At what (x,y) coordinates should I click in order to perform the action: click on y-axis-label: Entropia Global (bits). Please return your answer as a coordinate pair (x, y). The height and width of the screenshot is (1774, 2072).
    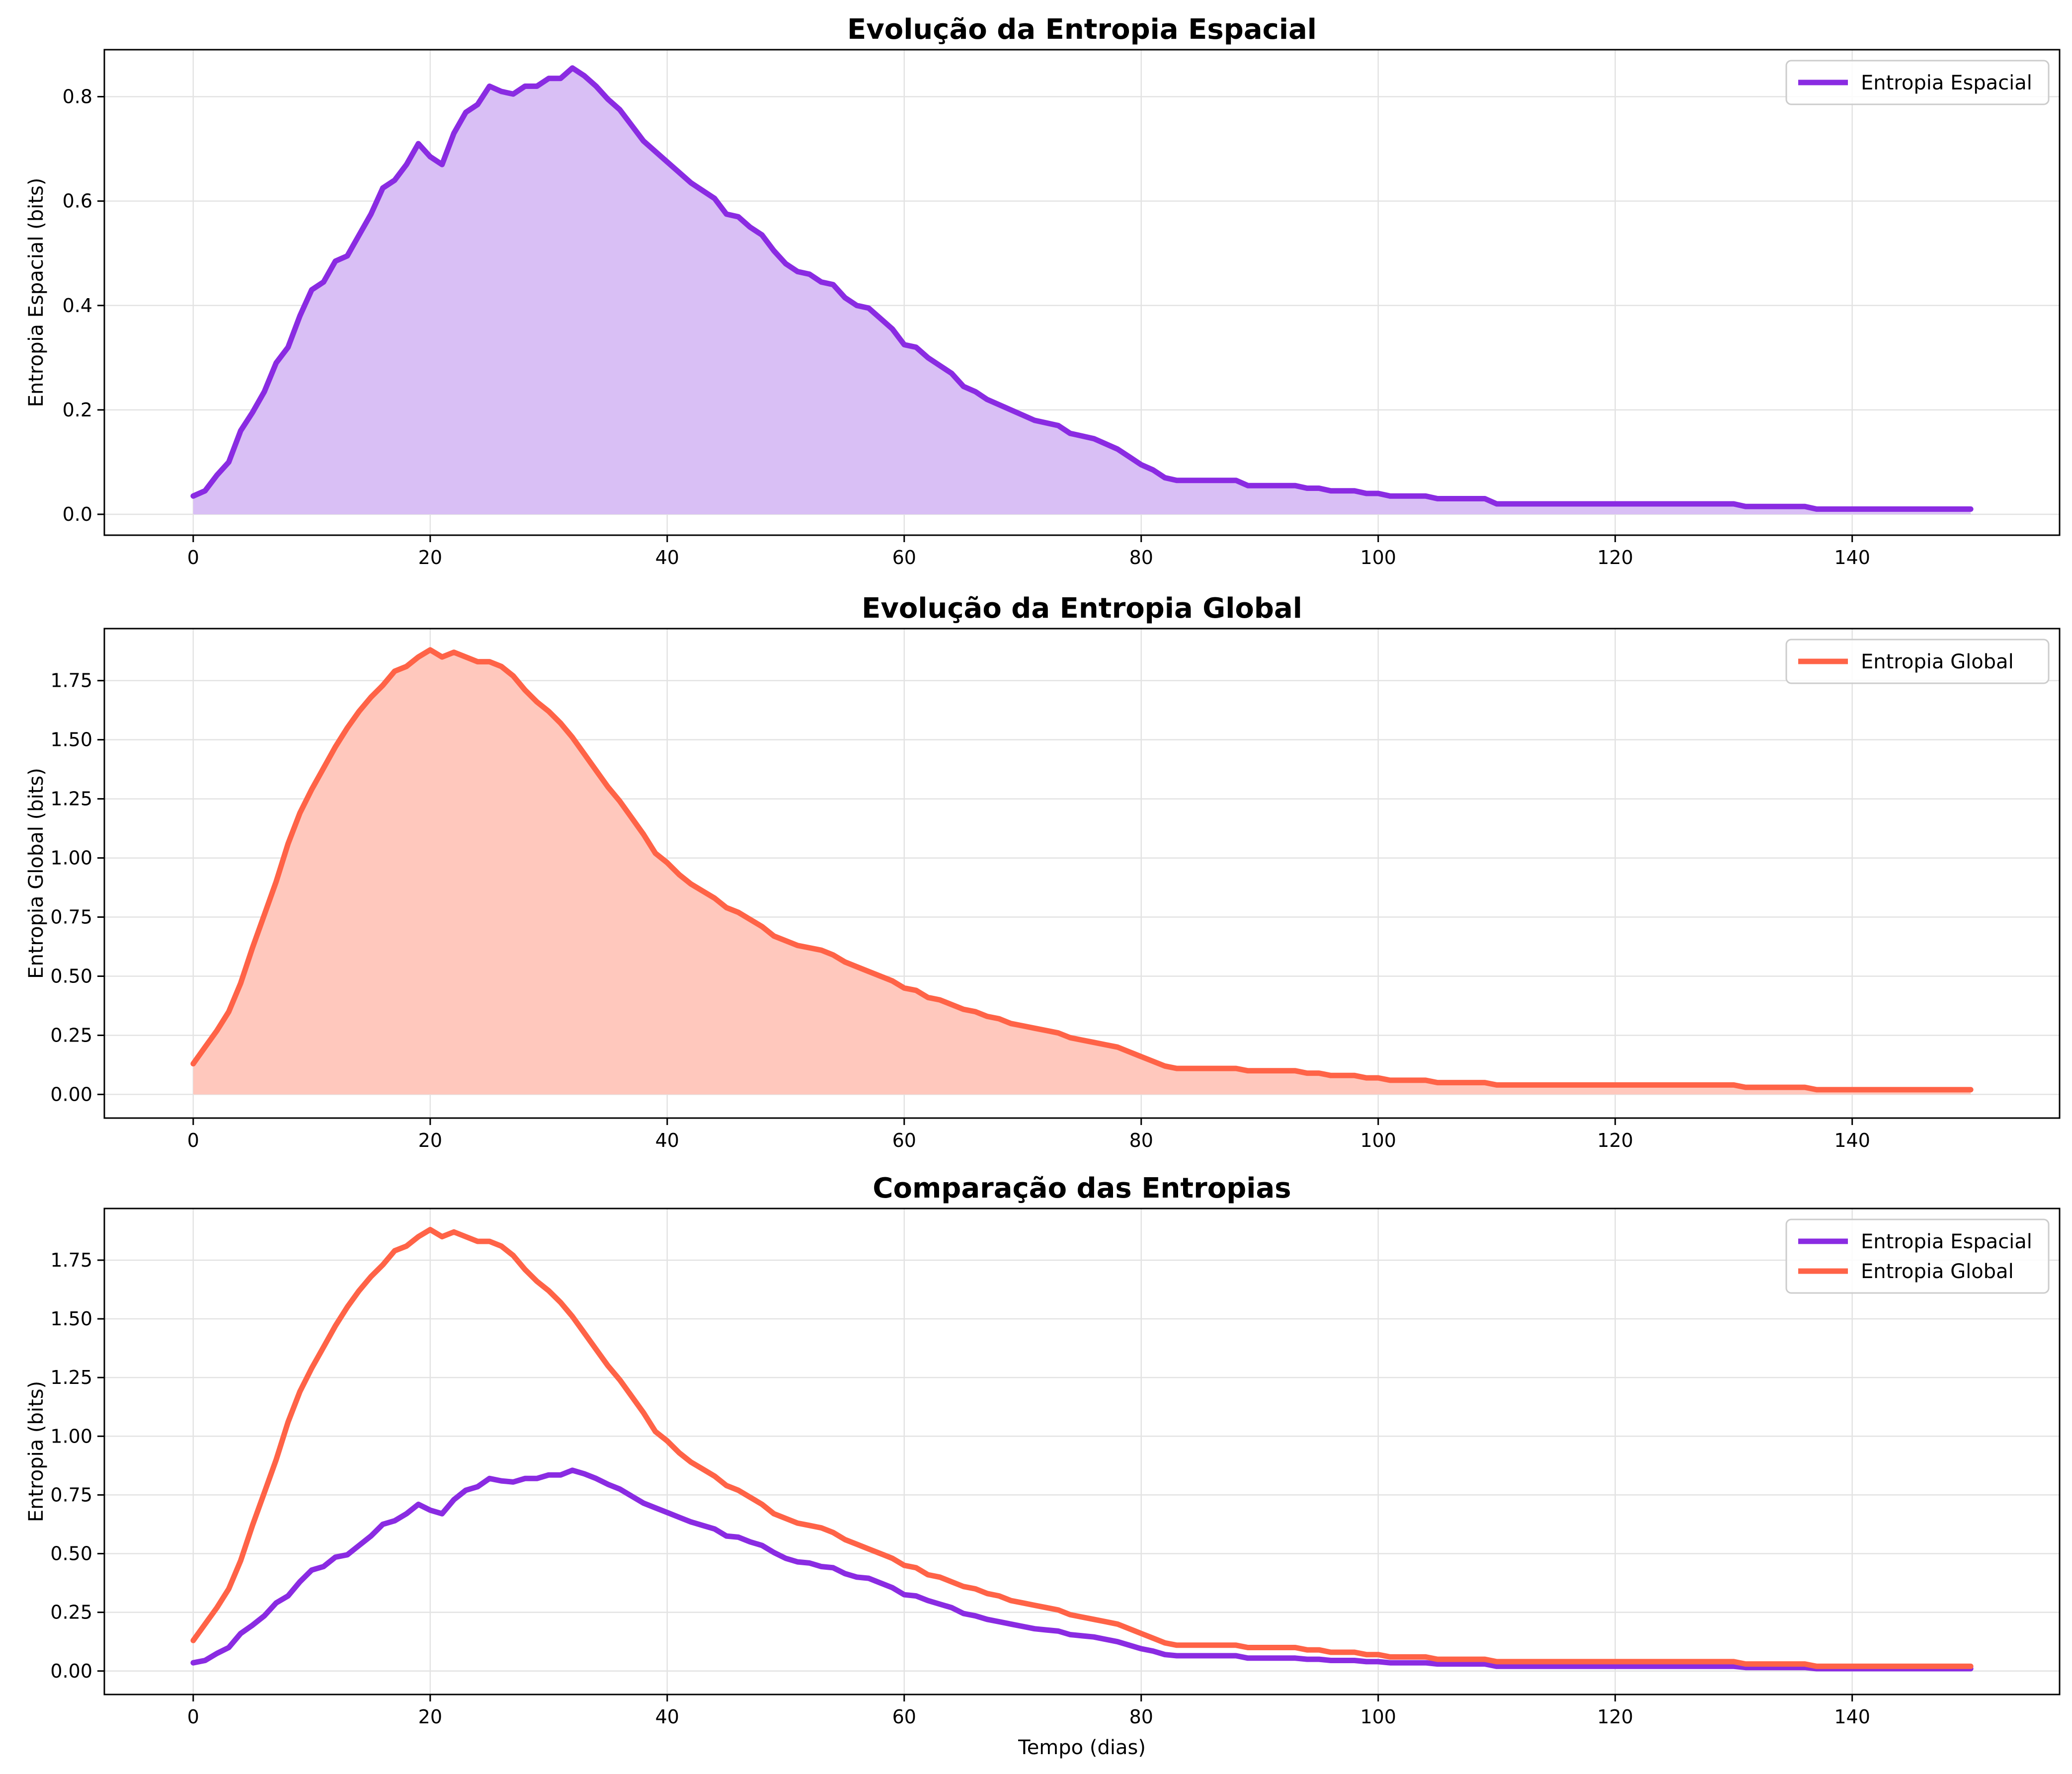
    Looking at the image, I should click on (36, 873).